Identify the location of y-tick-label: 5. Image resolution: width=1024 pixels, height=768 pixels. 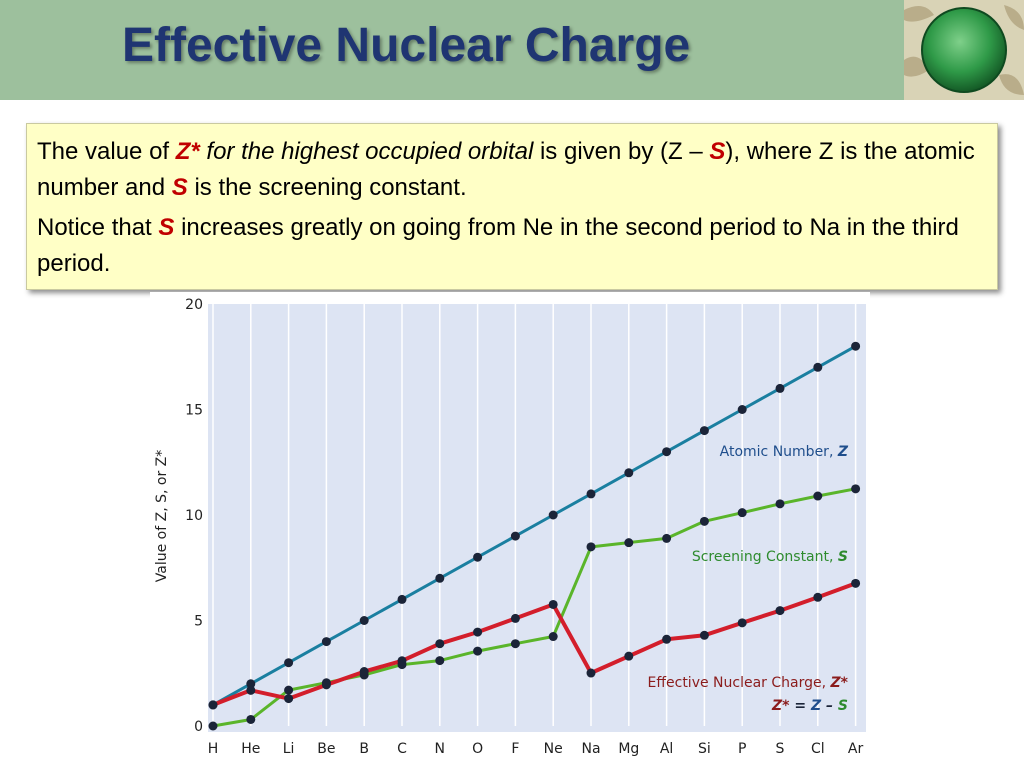
(198, 622).